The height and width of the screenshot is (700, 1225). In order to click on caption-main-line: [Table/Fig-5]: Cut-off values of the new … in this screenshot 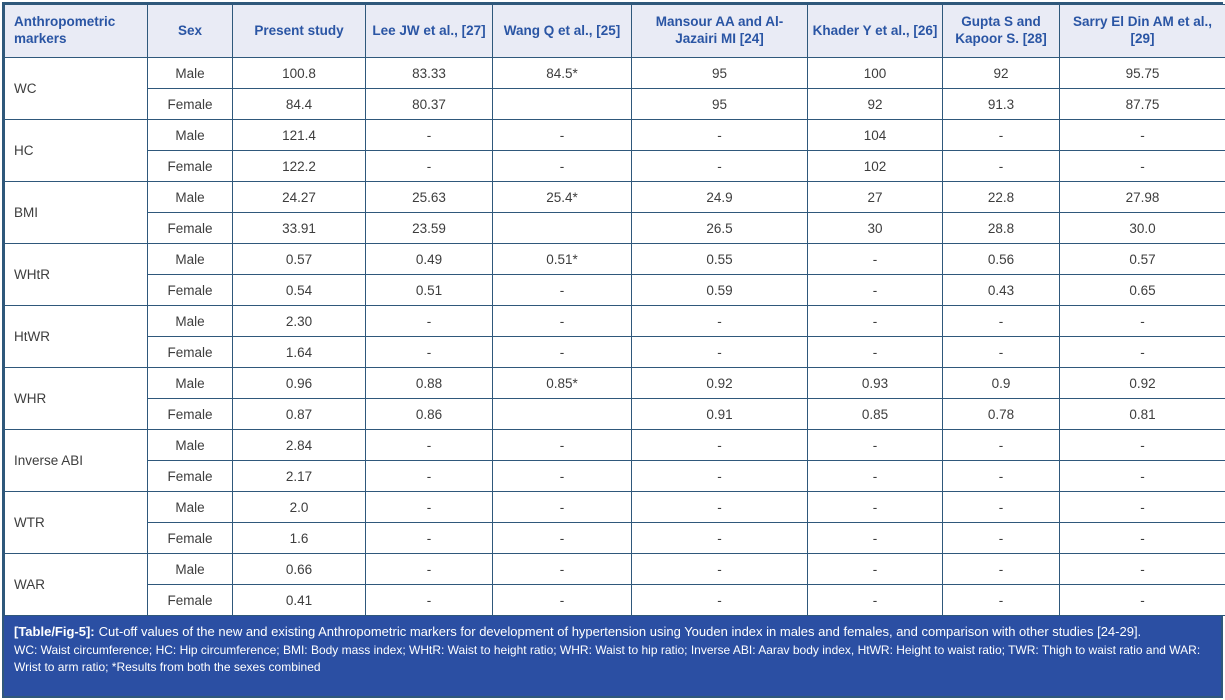, I will do `click(612, 632)`.